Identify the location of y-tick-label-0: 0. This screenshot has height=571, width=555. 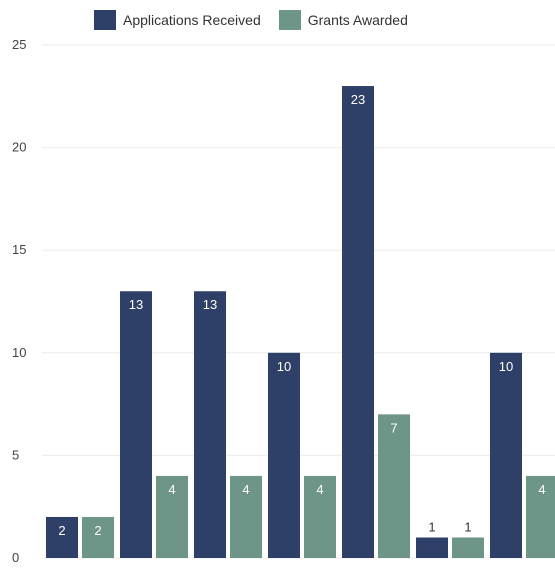
(15, 557).